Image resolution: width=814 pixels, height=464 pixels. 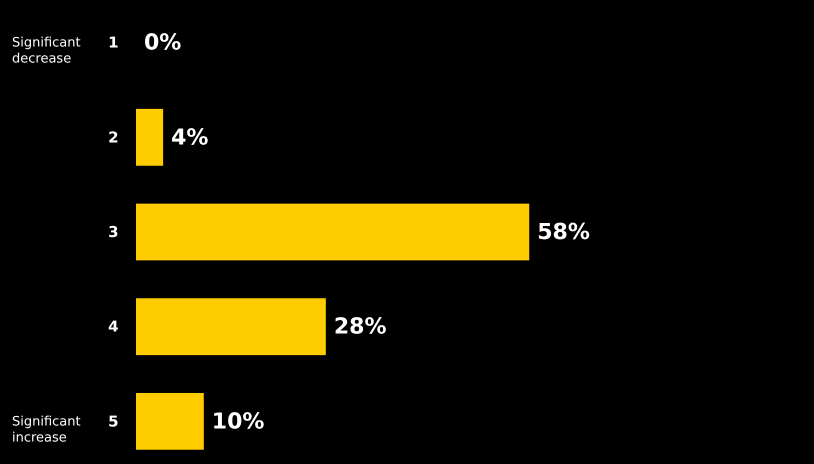 I want to click on y-tick-label: 3, so click(x=113, y=232).